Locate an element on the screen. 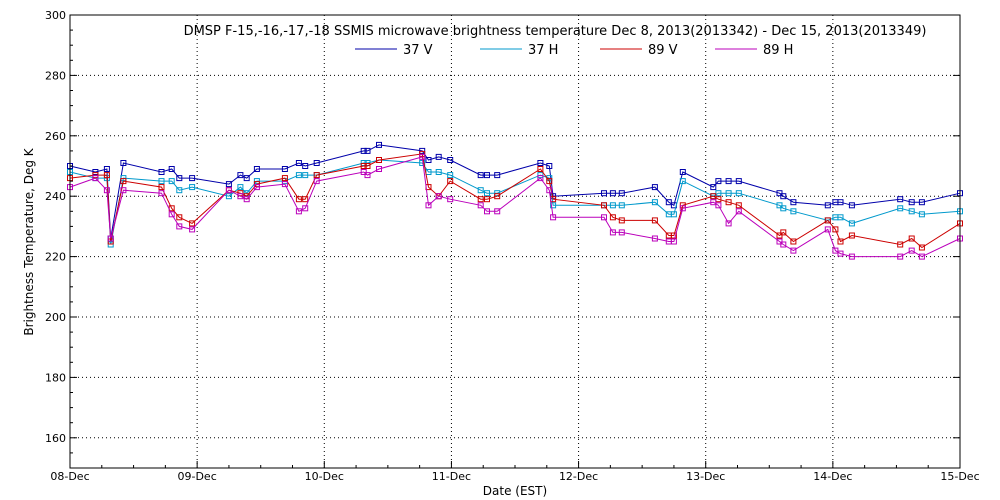  y-tick-label: 160 is located at coordinates (55, 438).